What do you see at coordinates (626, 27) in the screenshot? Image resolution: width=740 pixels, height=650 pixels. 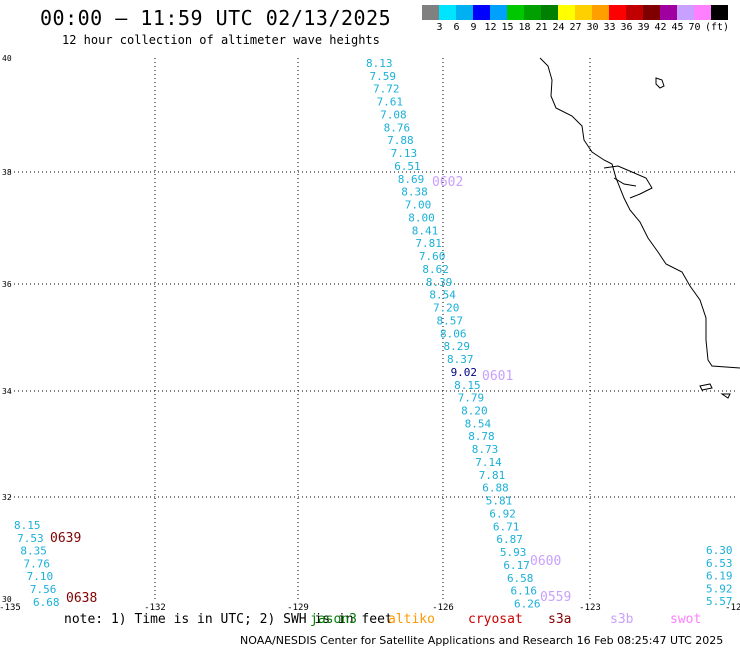 I see `legend-label: 36` at bounding box center [626, 27].